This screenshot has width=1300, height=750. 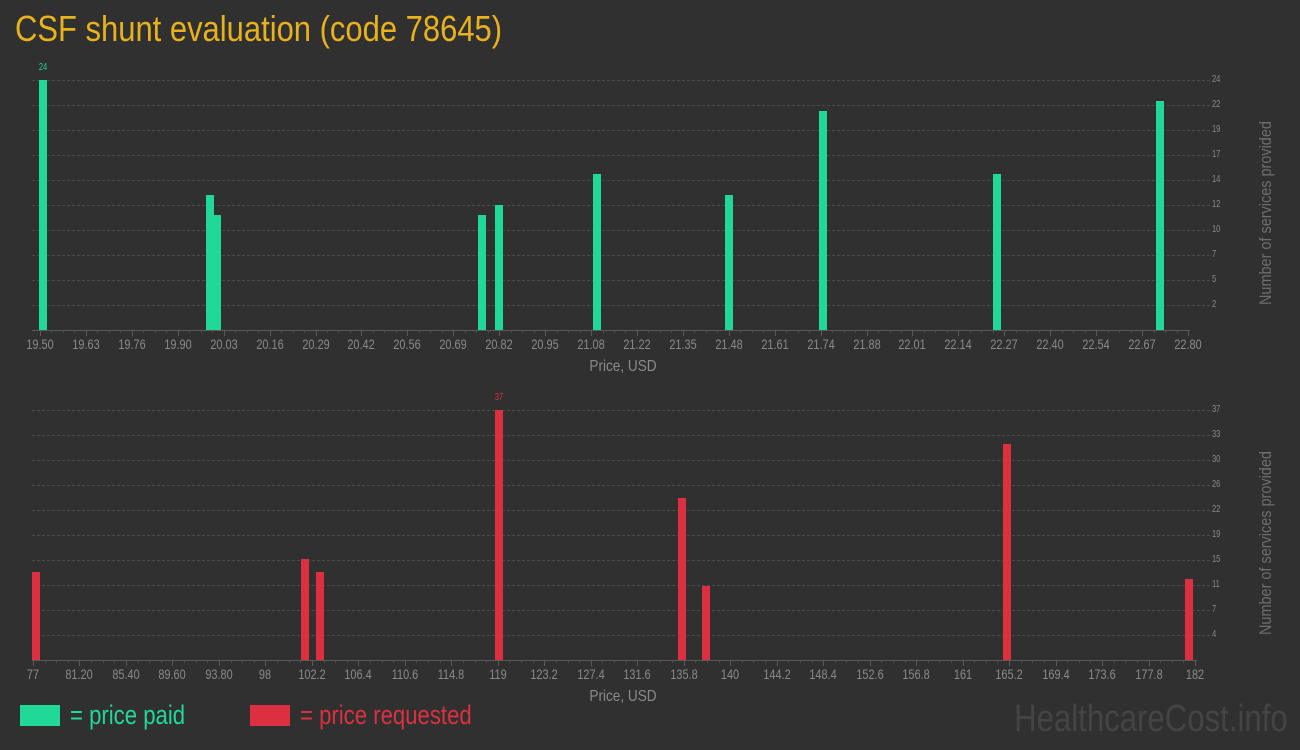 I want to click on y-tick-label: 11, so click(x=1216, y=584).